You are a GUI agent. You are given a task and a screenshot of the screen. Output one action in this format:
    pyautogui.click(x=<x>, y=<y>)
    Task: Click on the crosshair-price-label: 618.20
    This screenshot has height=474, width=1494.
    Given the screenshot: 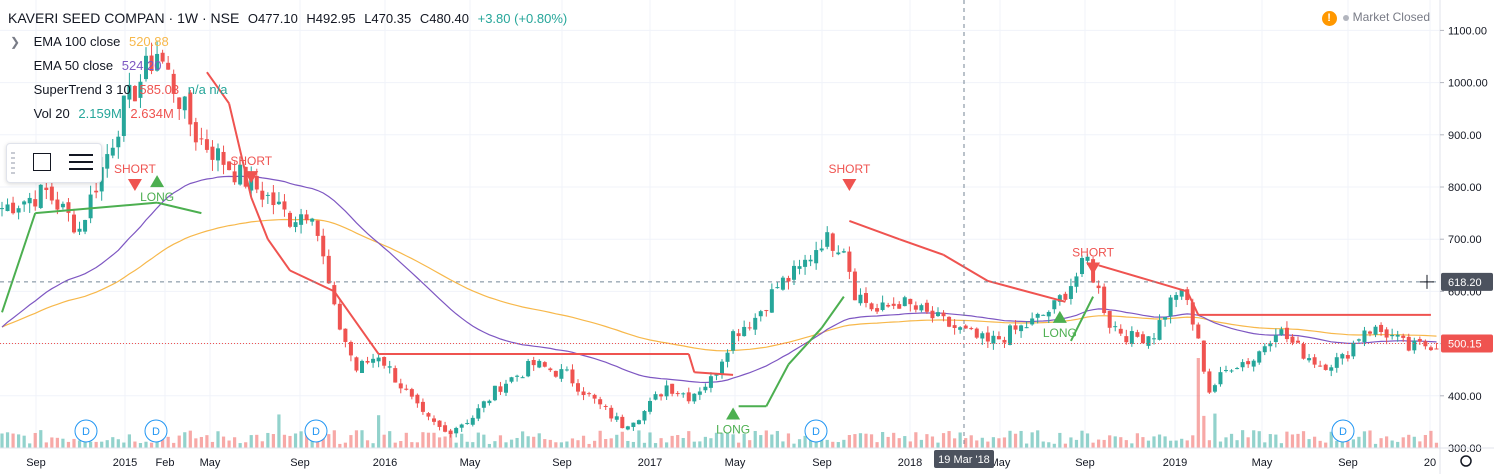 What is the action you would take?
    pyautogui.click(x=1465, y=283)
    